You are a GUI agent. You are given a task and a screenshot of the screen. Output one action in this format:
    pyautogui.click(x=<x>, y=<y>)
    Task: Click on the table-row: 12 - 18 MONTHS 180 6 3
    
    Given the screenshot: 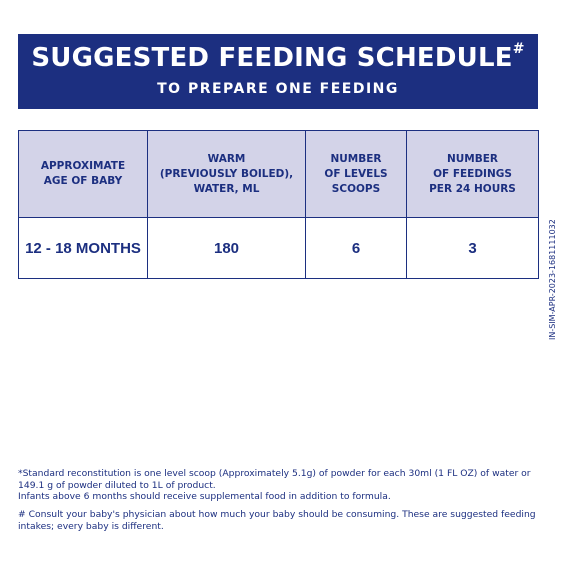 What is the action you would take?
    pyautogui.click(x=278, y=248)
    